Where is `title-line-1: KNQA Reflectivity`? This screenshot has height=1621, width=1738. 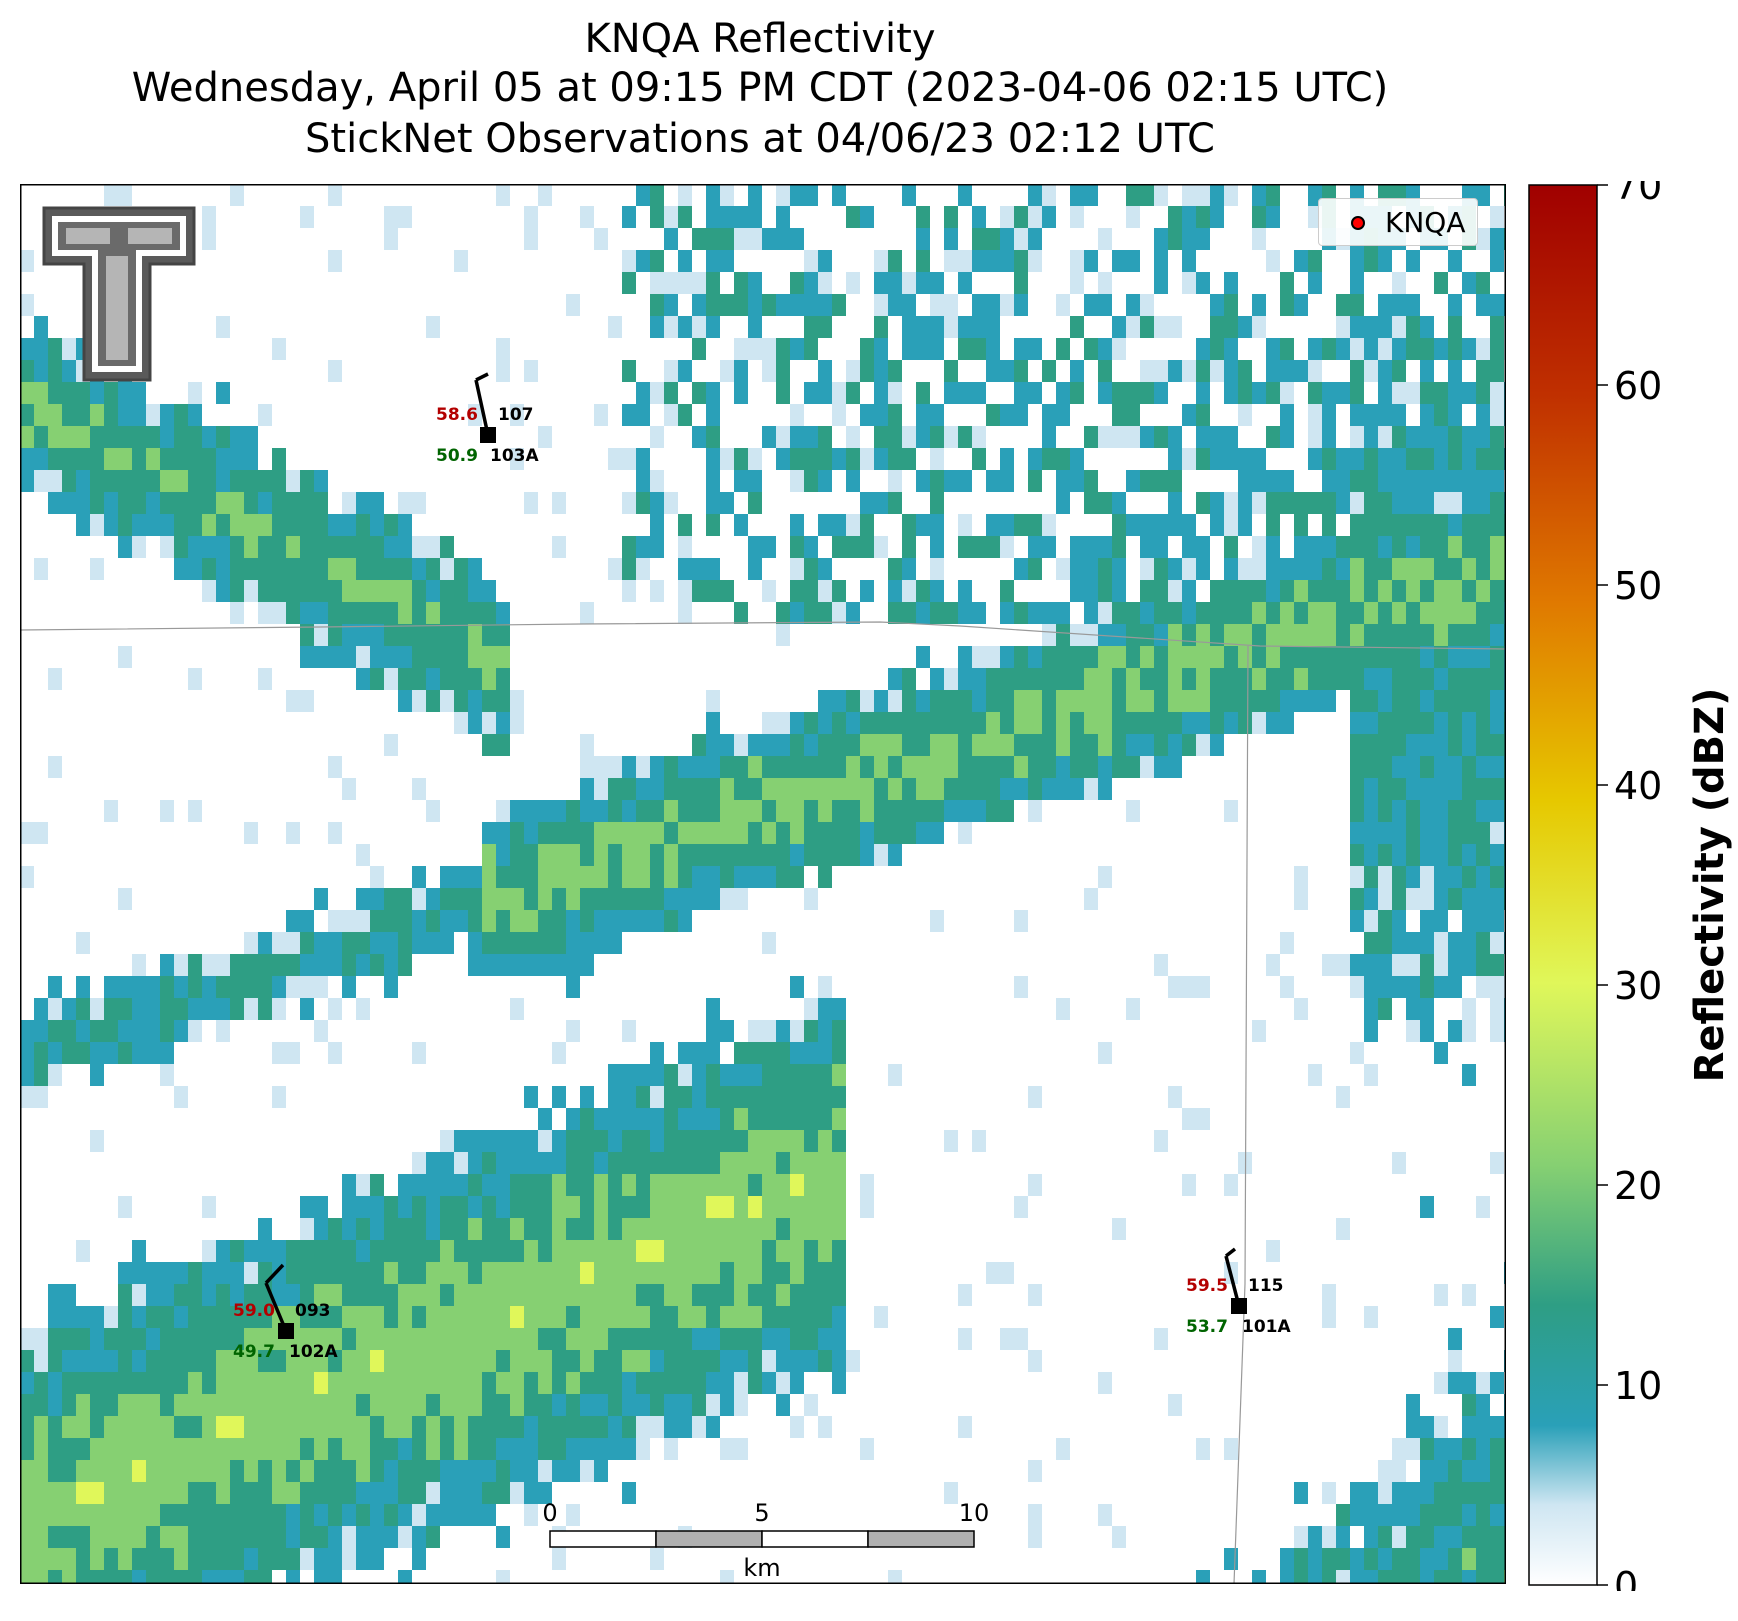 title-line-1: KNQA Reflectivity is located at coordinates (760, 39).